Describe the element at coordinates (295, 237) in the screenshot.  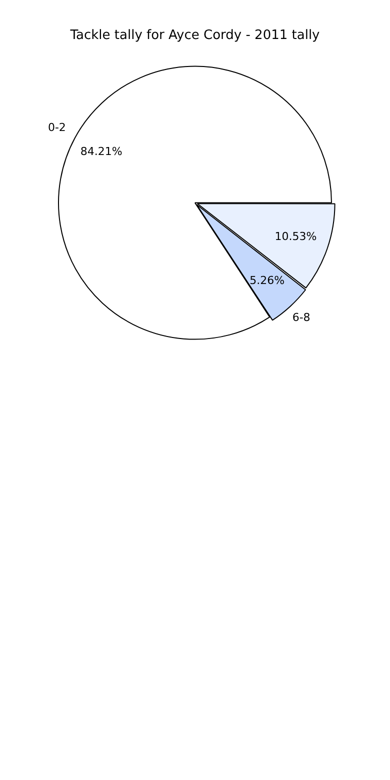
I see `data-label: 10.53%` at that location.